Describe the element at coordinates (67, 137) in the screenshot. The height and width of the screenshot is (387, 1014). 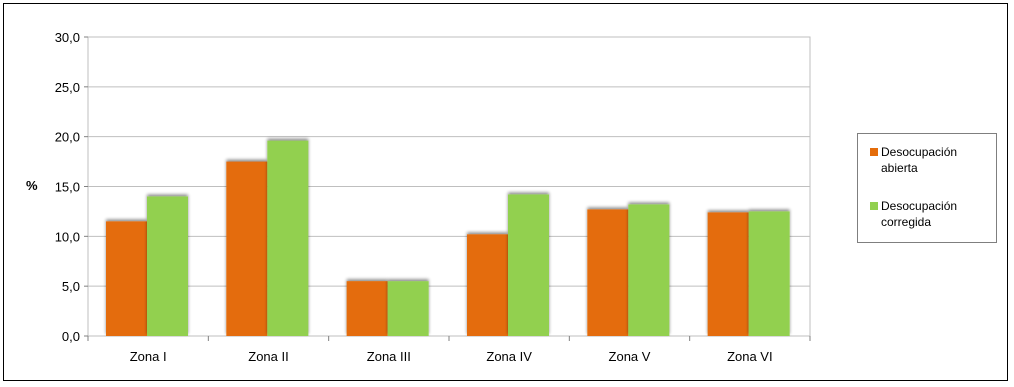
I see `y-tick-label: 20,0` at that location.